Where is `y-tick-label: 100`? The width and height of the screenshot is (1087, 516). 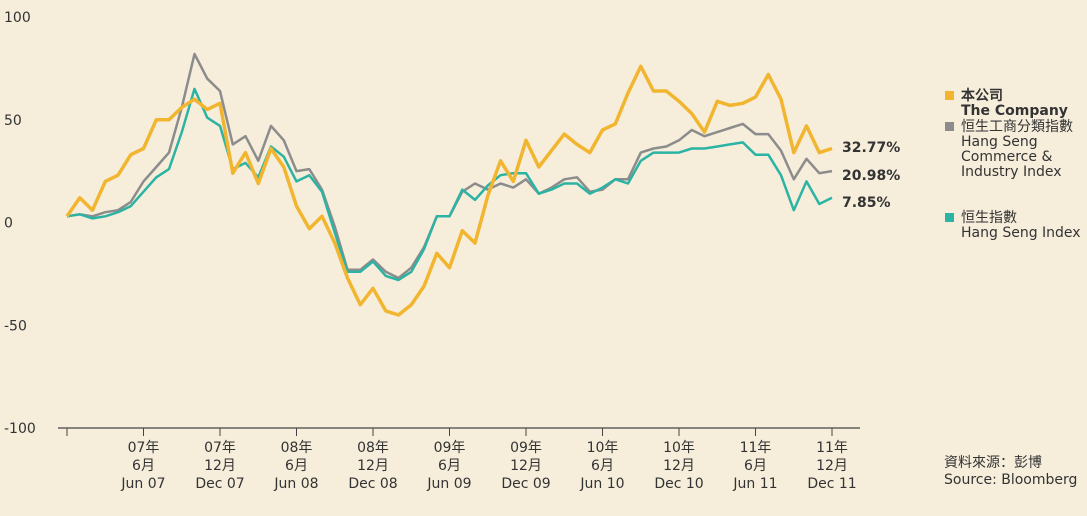 y-tick-label: 100 is located at coordinates (17, 18).